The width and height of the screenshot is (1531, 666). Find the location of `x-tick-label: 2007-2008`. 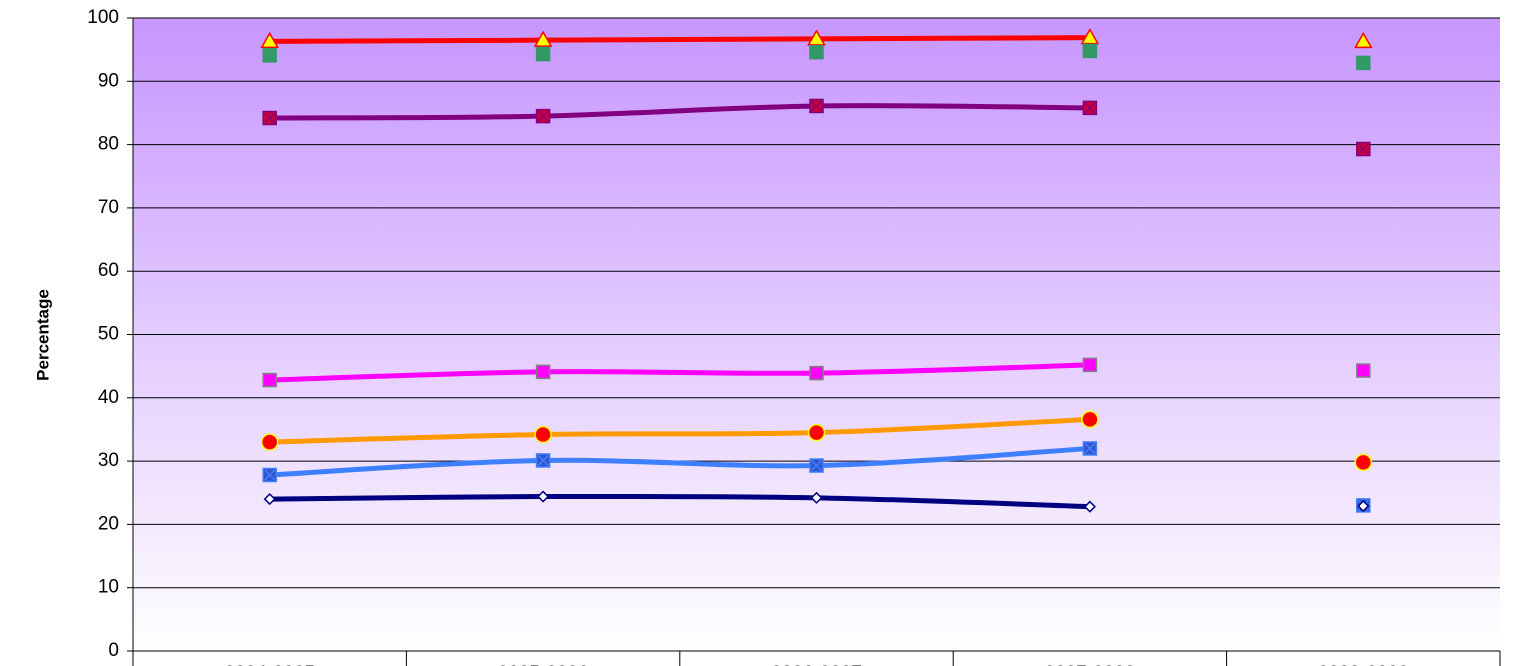

x-tick-label: 2007-2008 is located at coordinates (1089, 664).